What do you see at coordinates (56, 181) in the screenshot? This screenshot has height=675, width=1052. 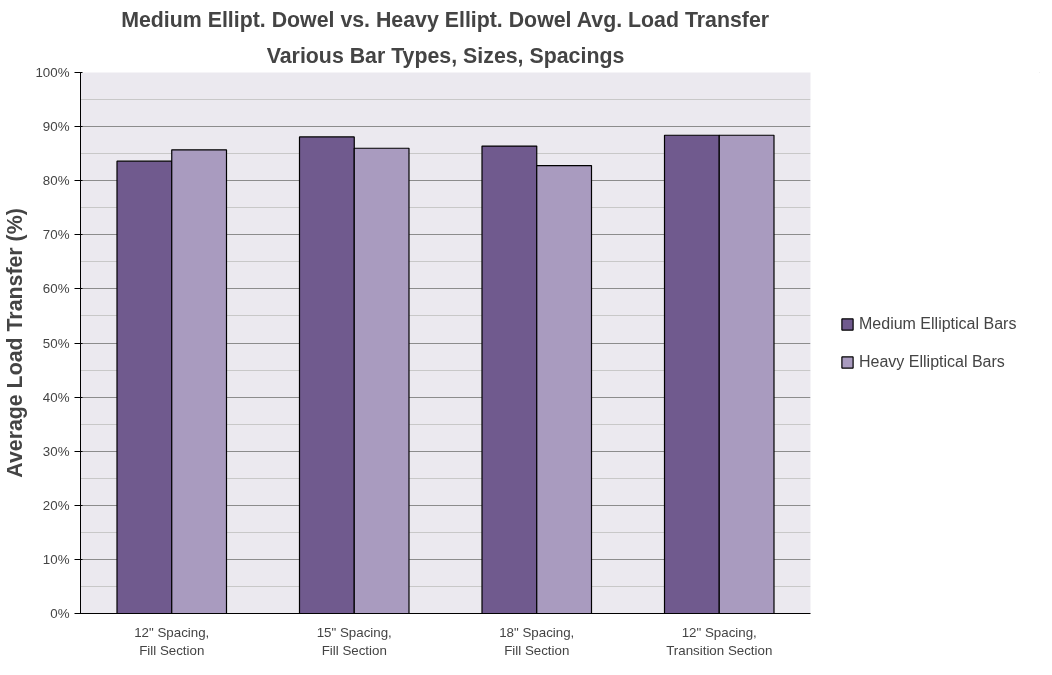 I see `y-tick-label: 80%` at bounding box center [56, 181].